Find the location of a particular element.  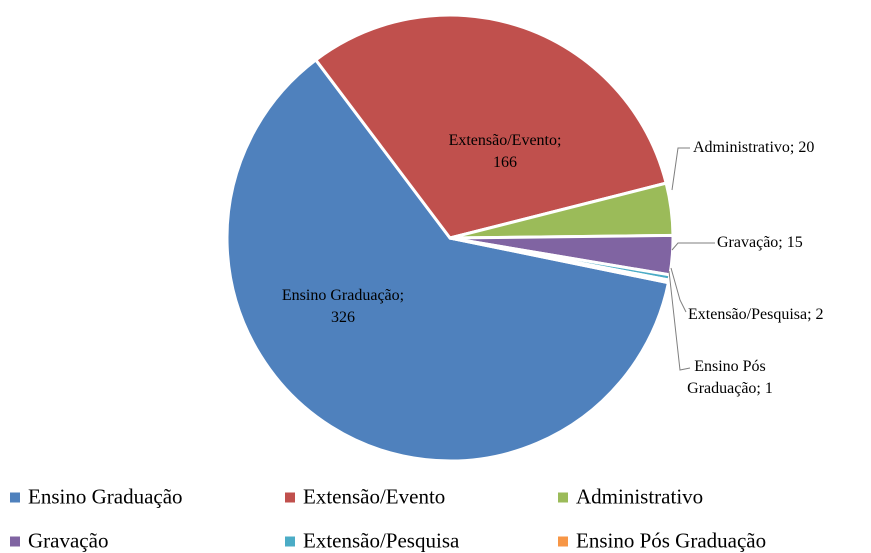

legend-label: Ensino Pós Graduação is located at coordinates (671, 540).